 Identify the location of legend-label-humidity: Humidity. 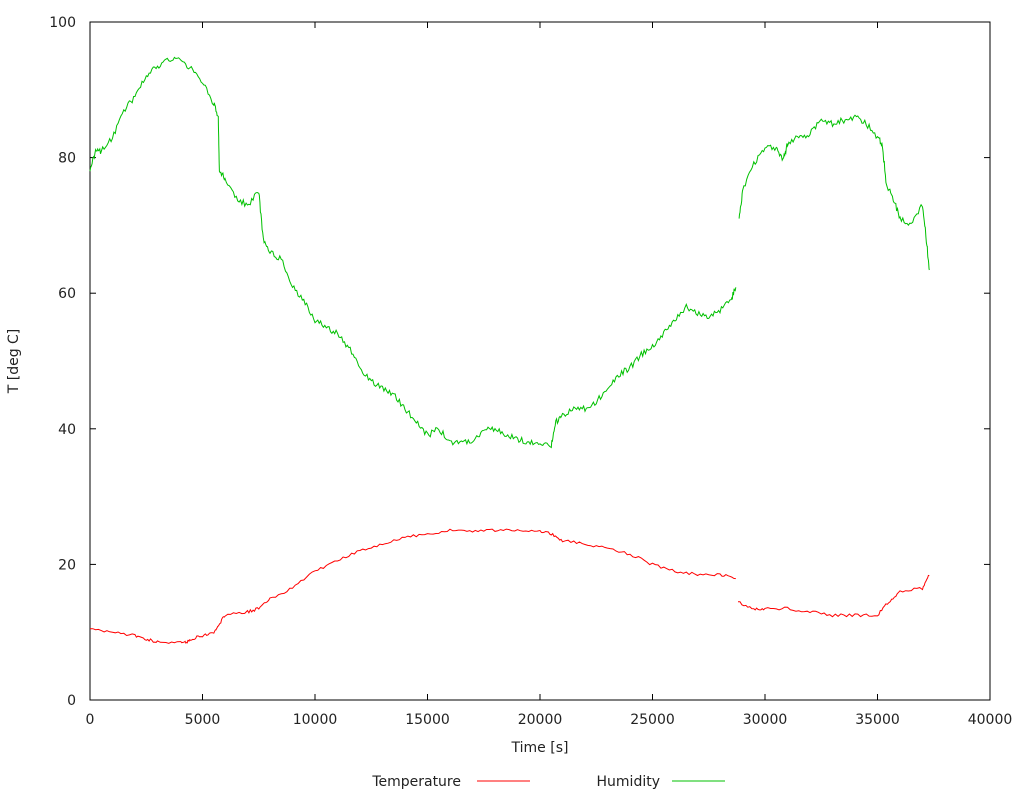
(628, 782).